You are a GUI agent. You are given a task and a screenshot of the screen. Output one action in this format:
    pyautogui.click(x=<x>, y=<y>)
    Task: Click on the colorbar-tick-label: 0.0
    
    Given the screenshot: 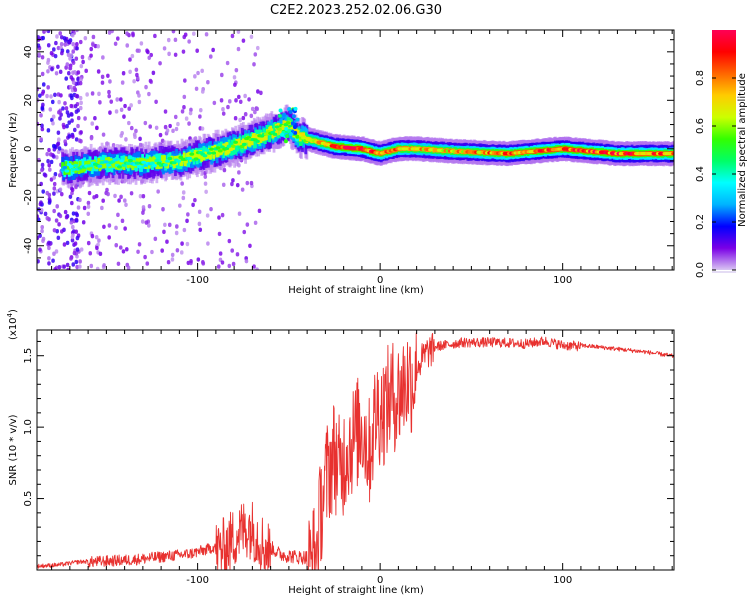 What is the action you would take?
    pyautogui.click(x=700, y=270)
    